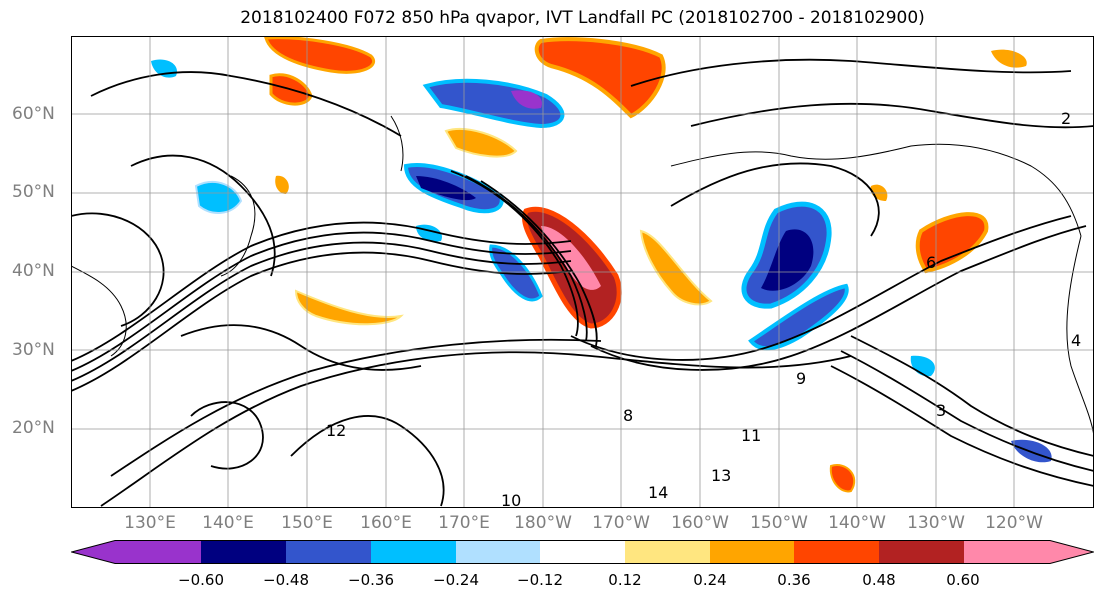  Describe the element at coordinates (857, 523) in the screenshot. I see `lon-label-140w: 140°W` at that location.